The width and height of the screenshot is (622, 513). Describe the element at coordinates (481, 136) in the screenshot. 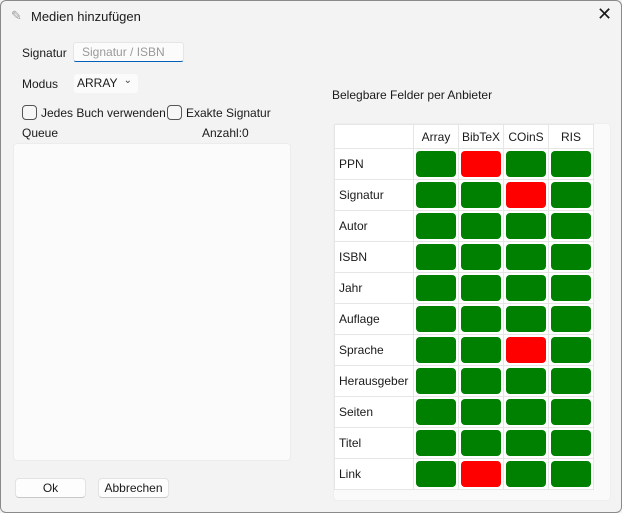

I see `column-header-bibtex: BibTeX` at that location.